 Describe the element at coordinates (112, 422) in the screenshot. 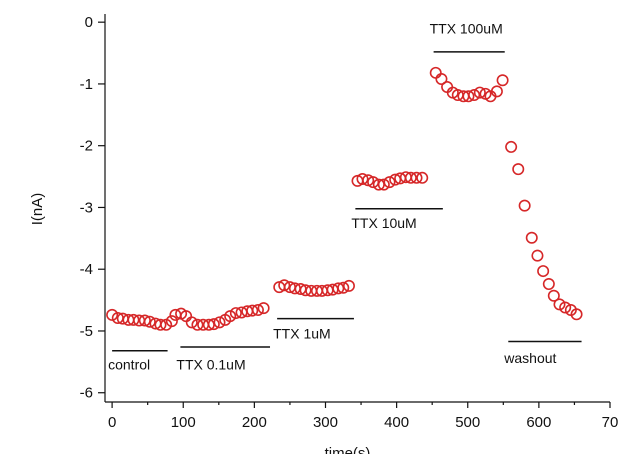

I see `x-tick-label: 0` at that location.